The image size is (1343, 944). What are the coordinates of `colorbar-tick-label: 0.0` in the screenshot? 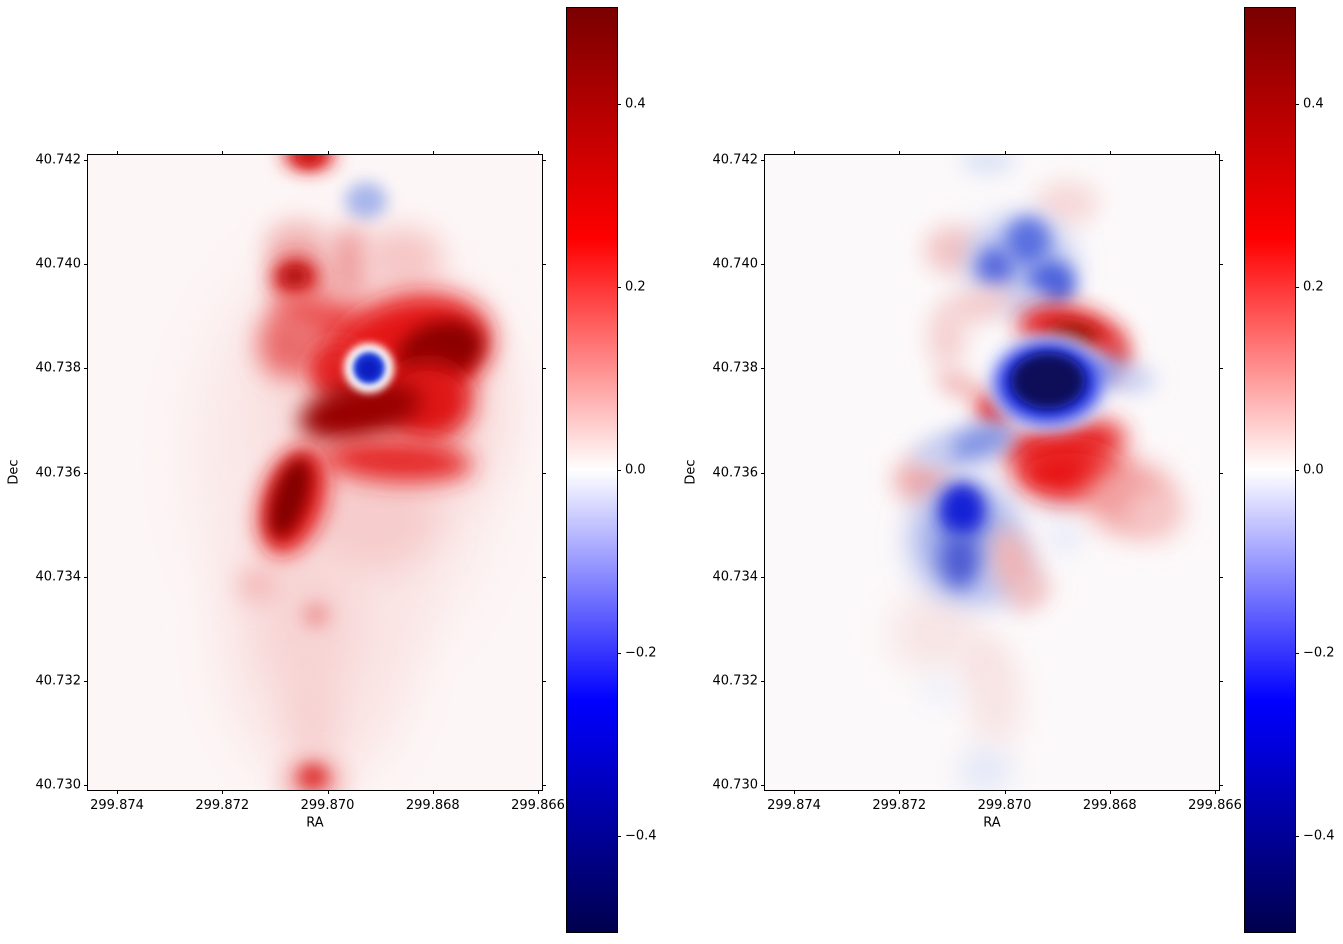 It's located at (1313, 470).